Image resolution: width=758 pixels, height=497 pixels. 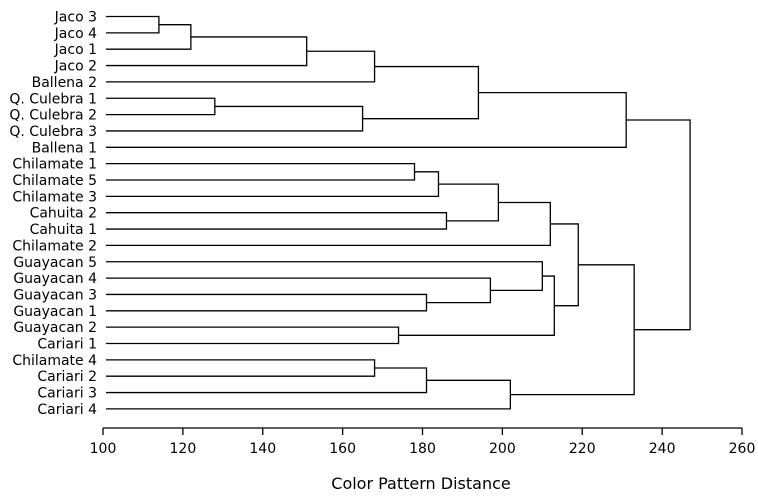 I want to click on branch-n9, so click(x=261, y=172).